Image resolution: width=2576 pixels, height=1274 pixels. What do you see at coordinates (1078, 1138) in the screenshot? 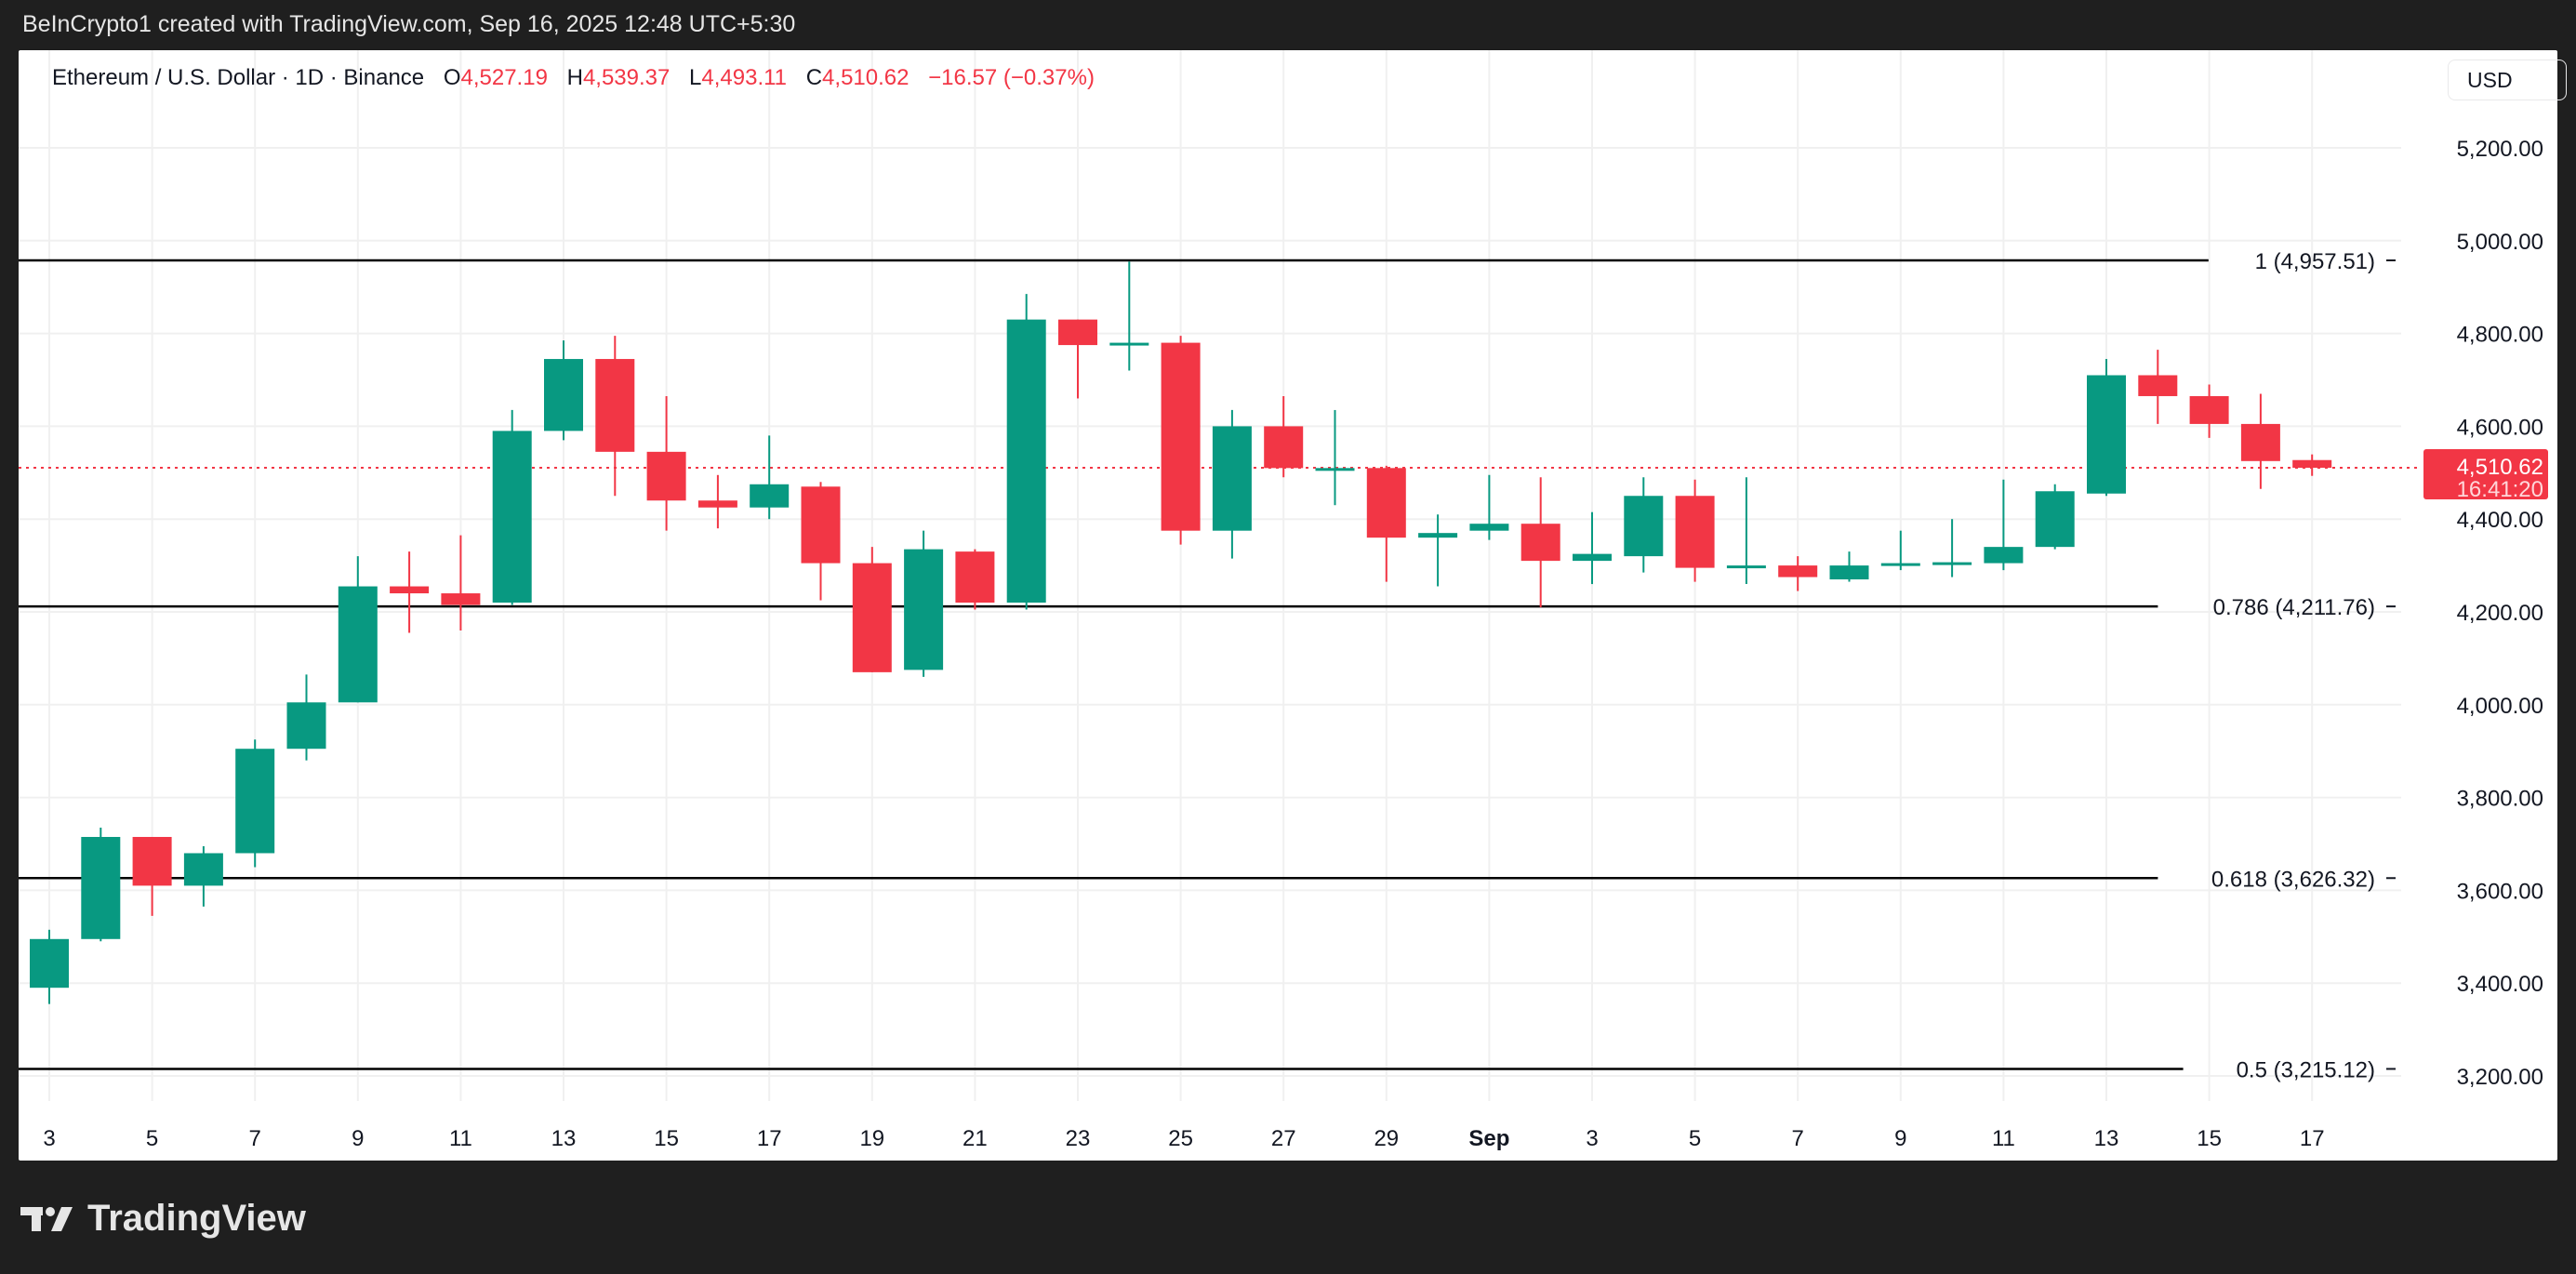
I see `x-tick-label: 23` at bounding box center [1078, 1138].